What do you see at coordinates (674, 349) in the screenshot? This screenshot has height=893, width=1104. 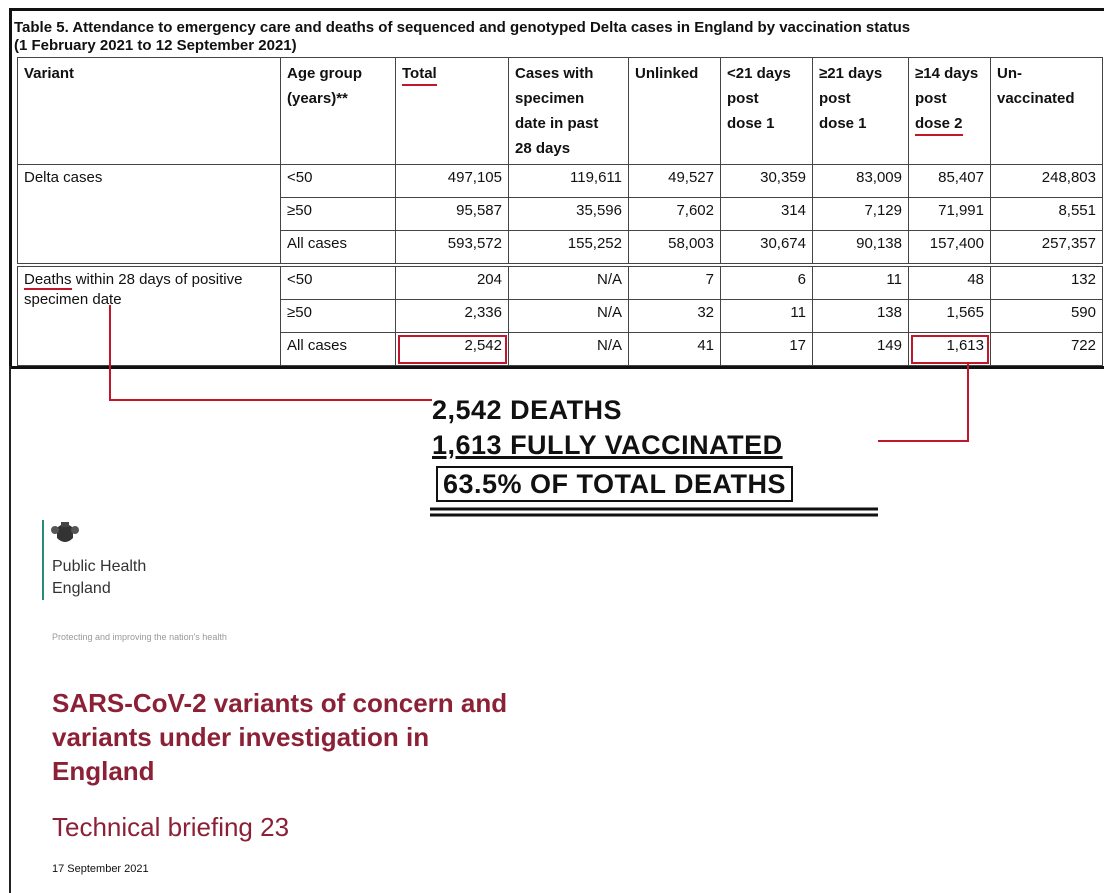 I see `cell-value: 41` at bounding box center [674, 349].